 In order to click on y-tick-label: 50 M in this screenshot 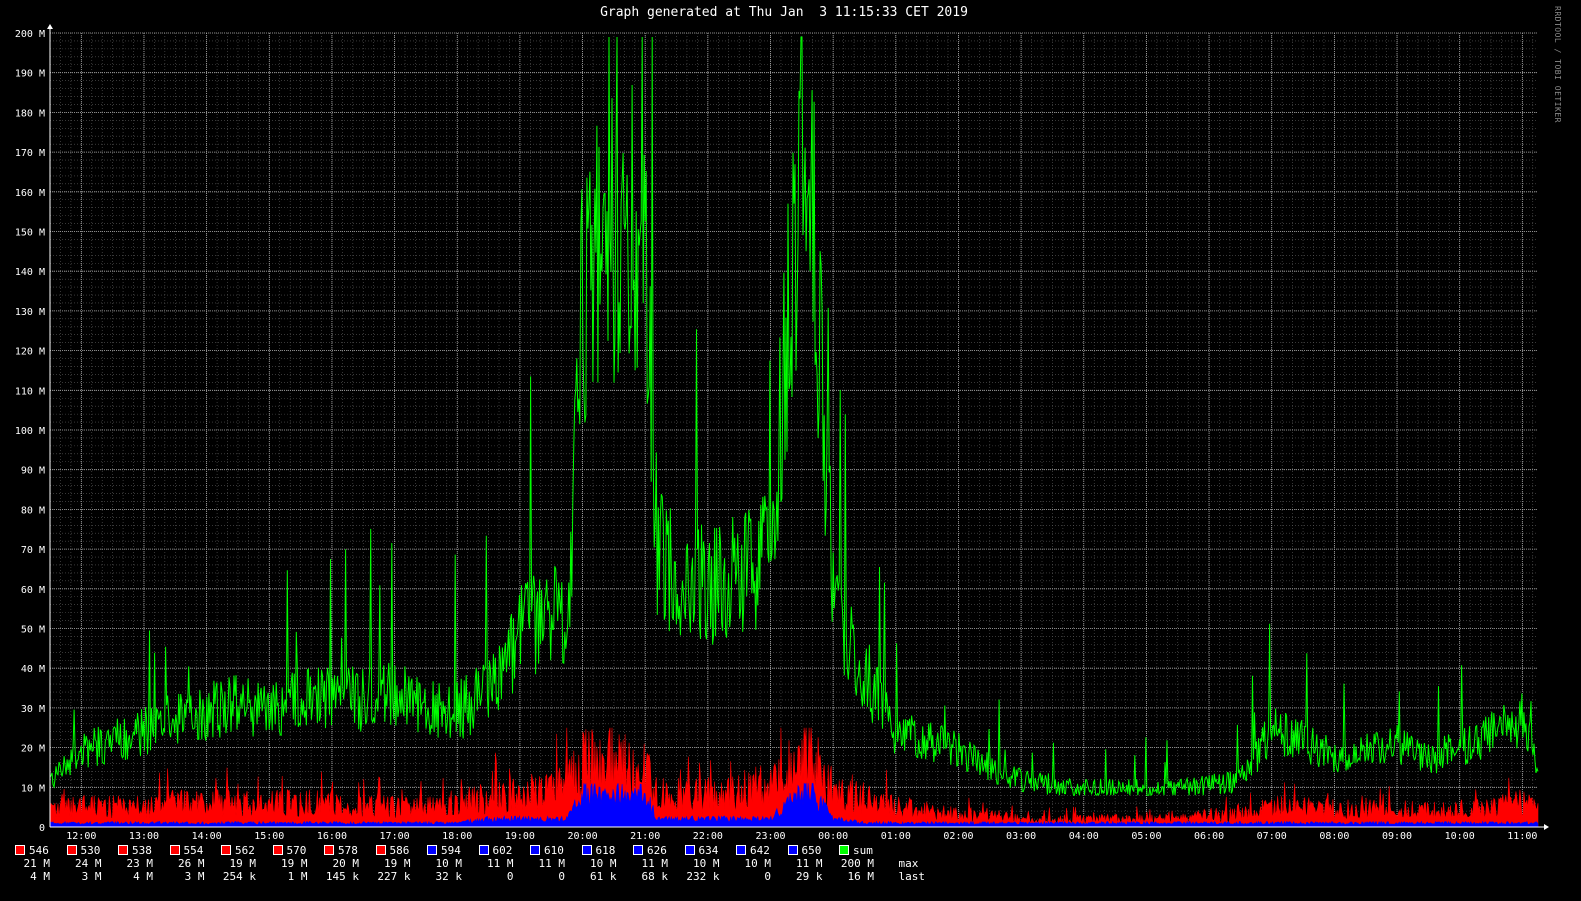, I will do `click(33, 630)`.